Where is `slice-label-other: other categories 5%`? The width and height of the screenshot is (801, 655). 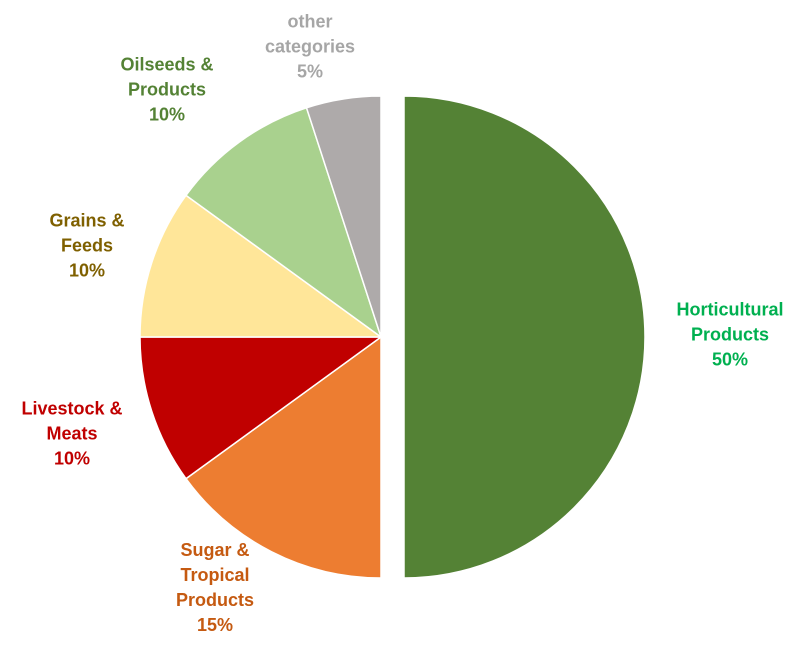 slice-label-other: other categories 5% is located at coordinates (310, 47).